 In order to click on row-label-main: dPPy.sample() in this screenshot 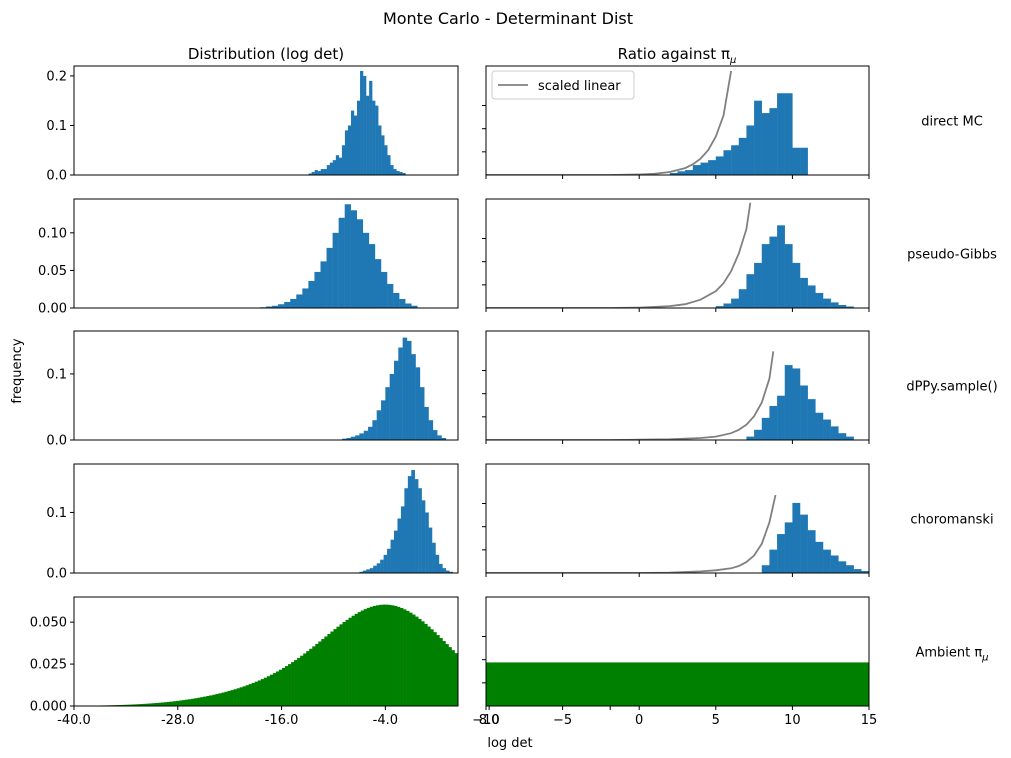, I will do `click(951, 387)`.